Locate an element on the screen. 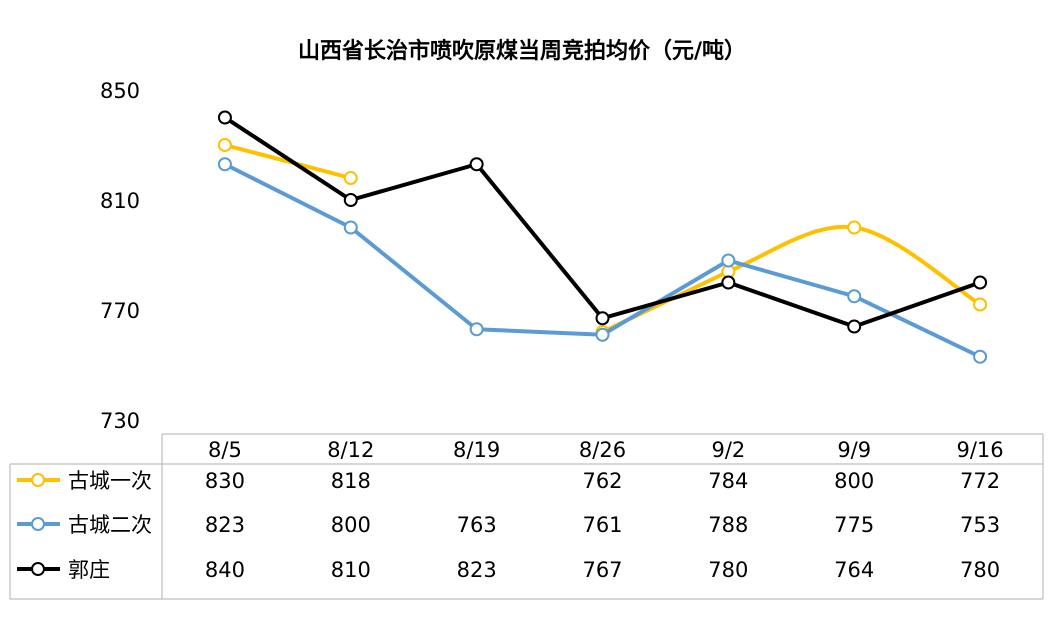  legend-label: 古城一次 is located at coordinates (110, 481).